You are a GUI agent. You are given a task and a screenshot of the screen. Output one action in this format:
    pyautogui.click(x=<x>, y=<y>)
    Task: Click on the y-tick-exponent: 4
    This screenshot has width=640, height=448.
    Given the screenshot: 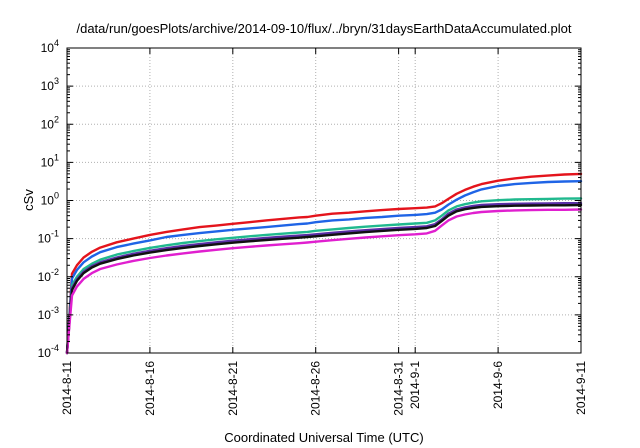 What is the action you would take?
    pyautogui.click(x=56, y=43)
    